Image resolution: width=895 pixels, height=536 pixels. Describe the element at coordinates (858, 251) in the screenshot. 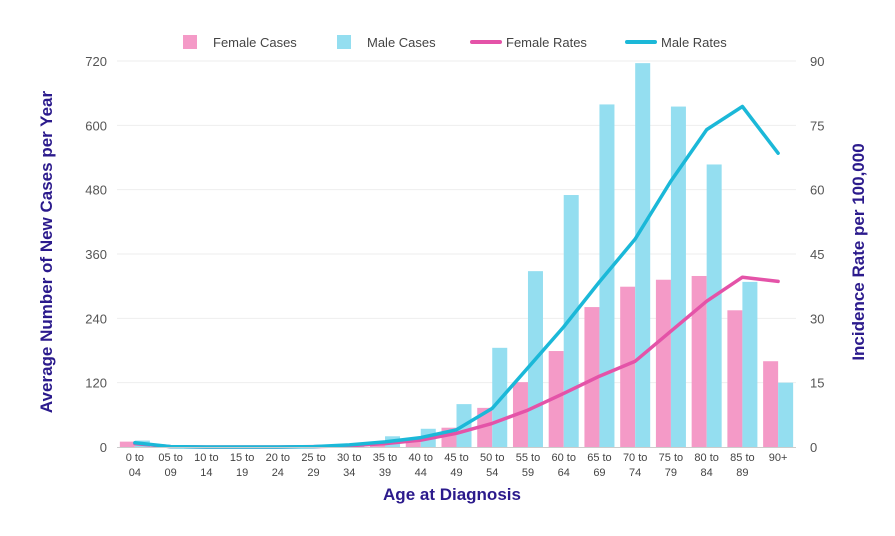

I see `y2-axis-title: Incidence Rate per 100,000` at that location.